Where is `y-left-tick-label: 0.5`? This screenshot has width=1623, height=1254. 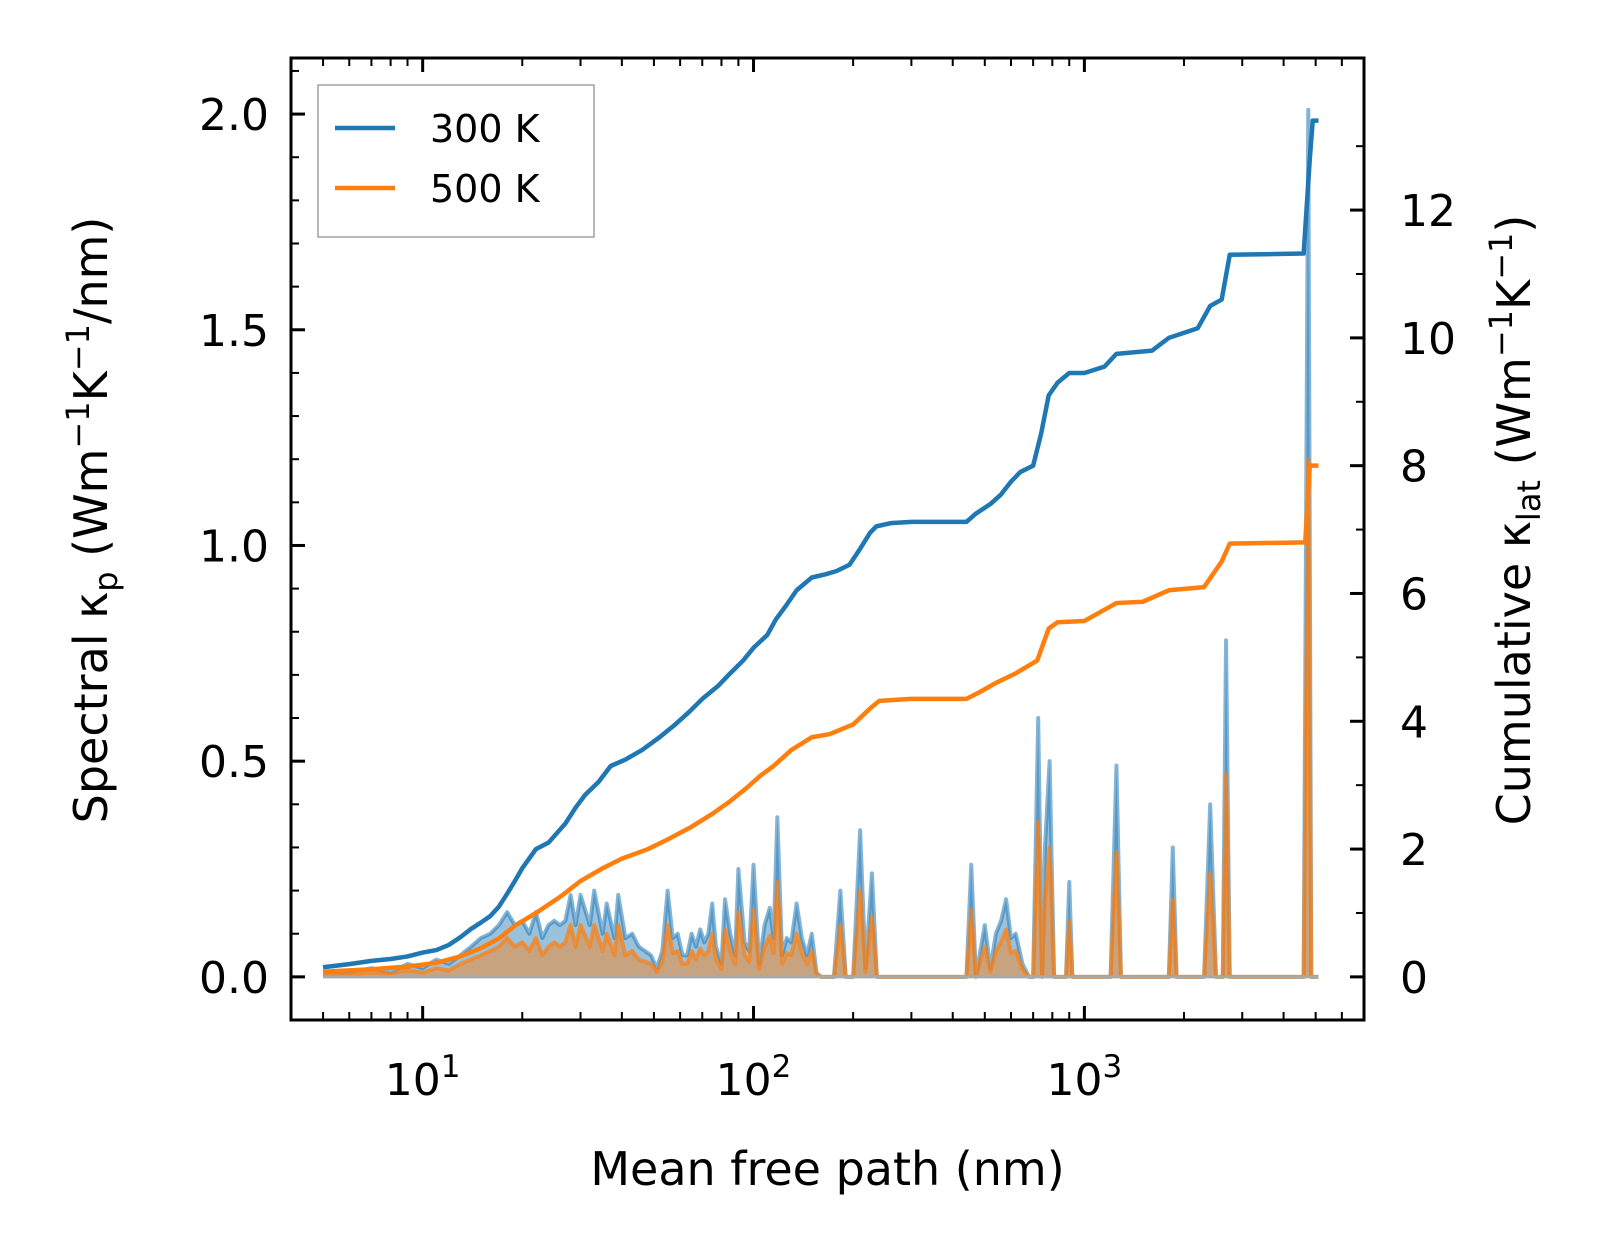
y-left-tick-label: 0.5 is located at coordinates (234, 762).